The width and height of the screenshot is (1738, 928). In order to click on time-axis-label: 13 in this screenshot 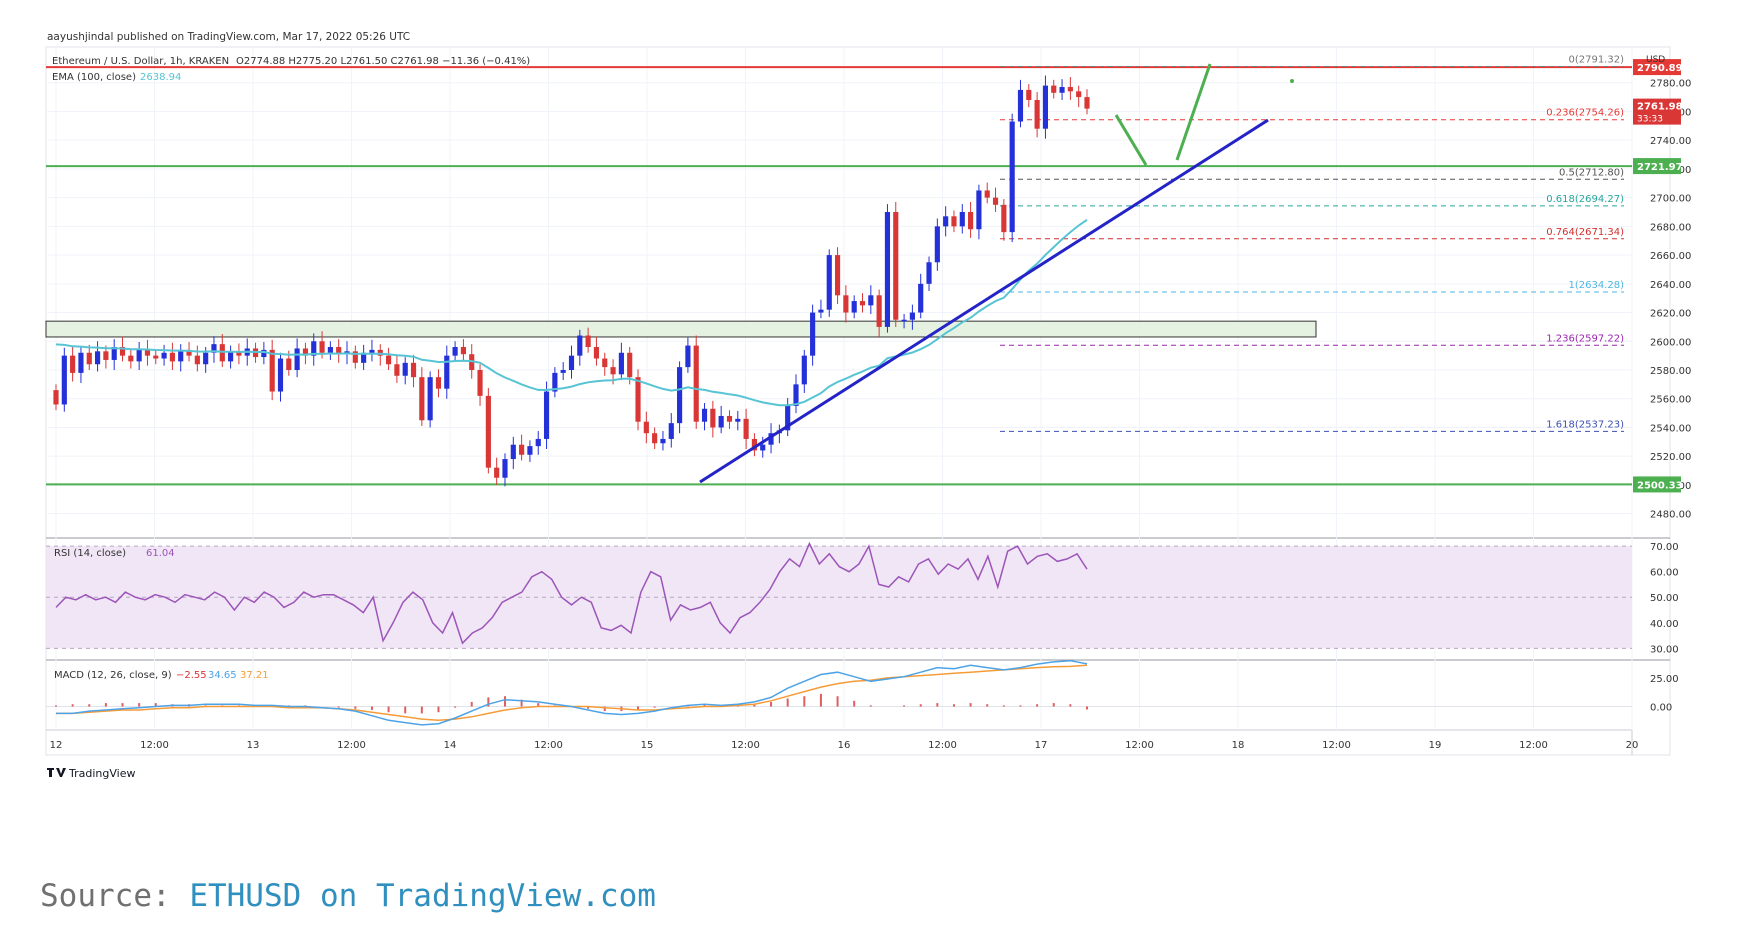, I will do `click(253, 745)`.